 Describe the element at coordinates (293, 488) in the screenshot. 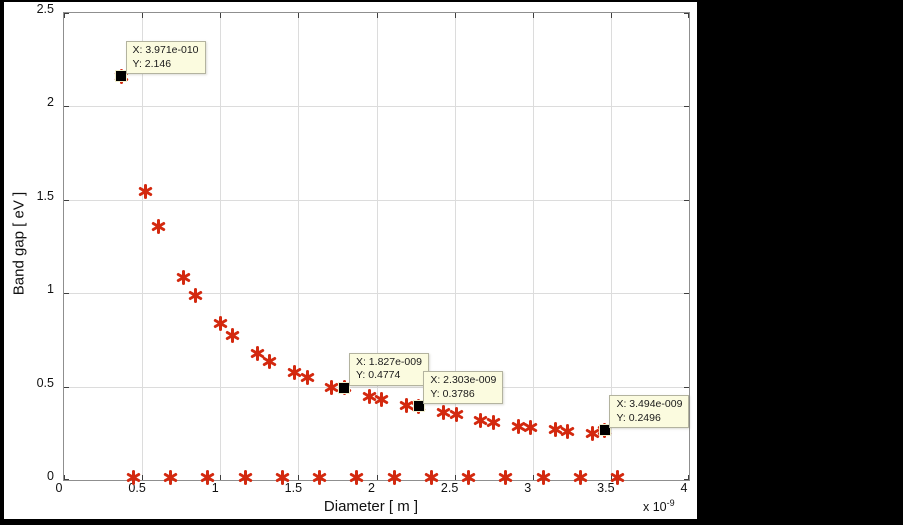

I see `x-tick-label: 1.5` at that location.